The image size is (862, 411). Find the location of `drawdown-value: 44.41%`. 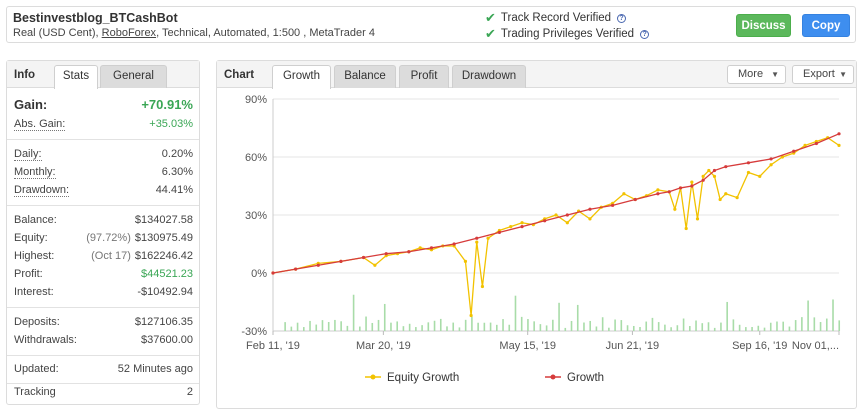

drawdown-value: 44.41% is located at coordinates (174, 190).